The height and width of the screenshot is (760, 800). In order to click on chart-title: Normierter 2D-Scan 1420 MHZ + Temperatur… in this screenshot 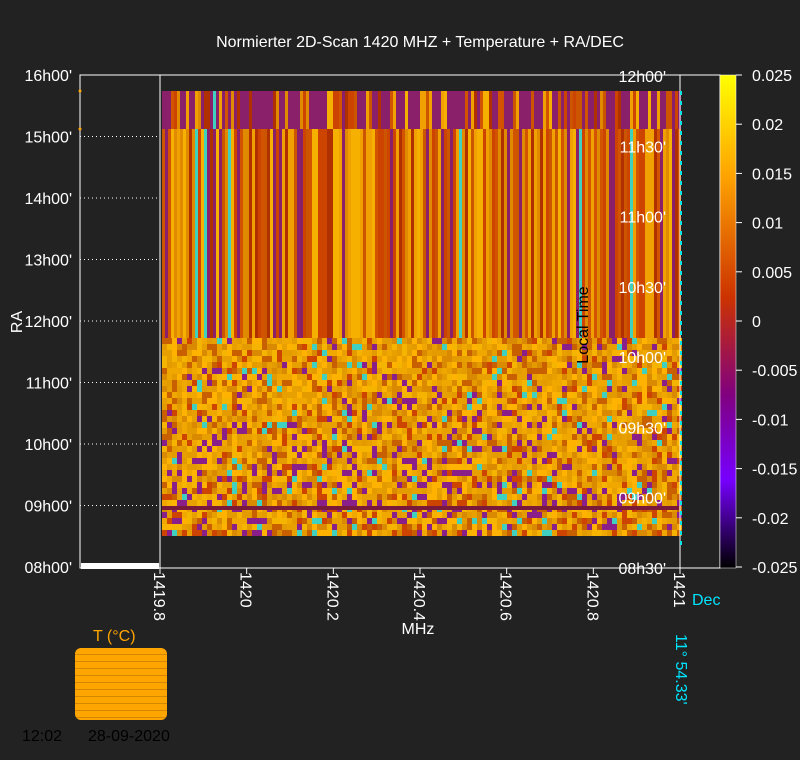, I will do `click(420, 42)`.